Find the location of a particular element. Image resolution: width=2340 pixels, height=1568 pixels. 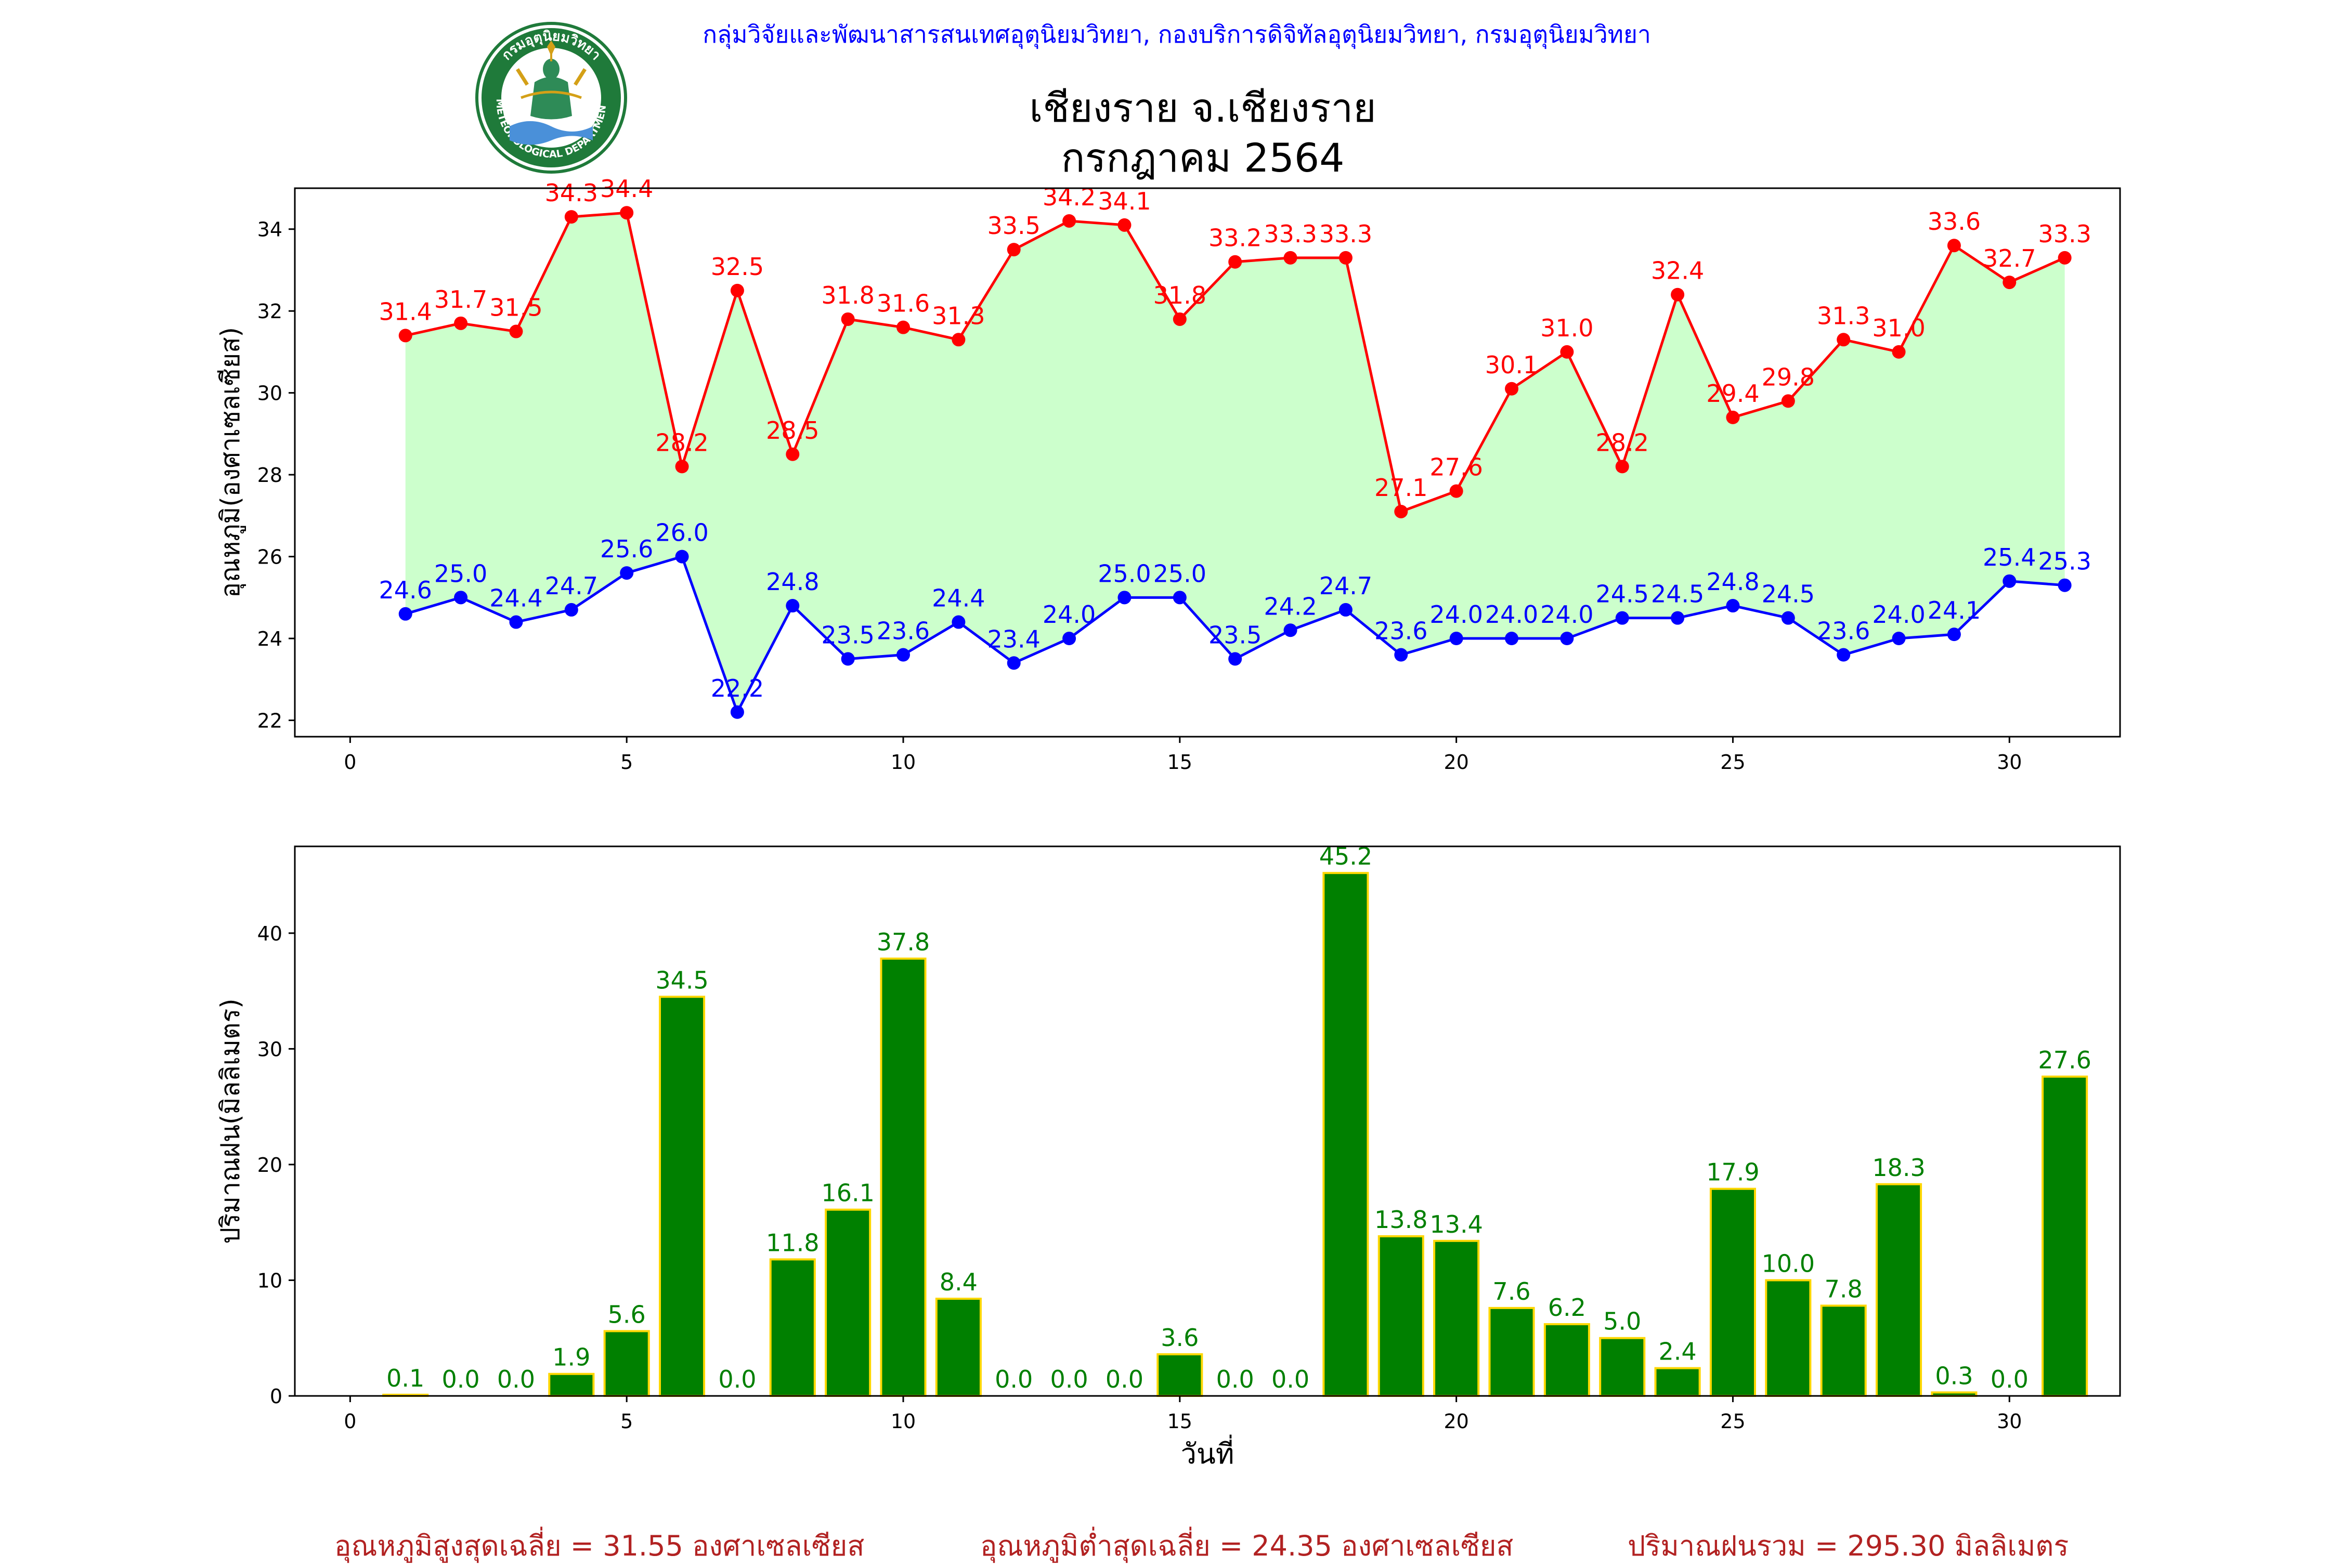

data-label-max: 32.7 is located at coordinates (2010, 258).